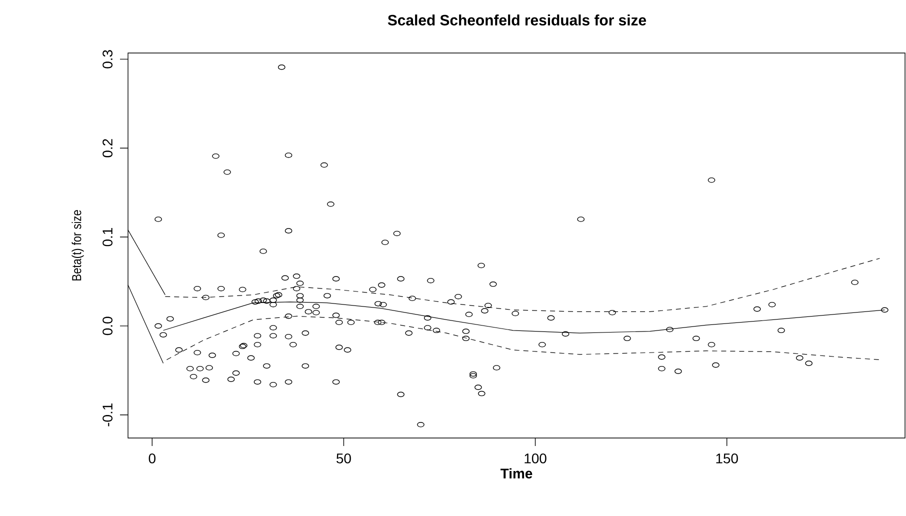  I want to click on y-tick-label: 0.1, so click(107, 237).